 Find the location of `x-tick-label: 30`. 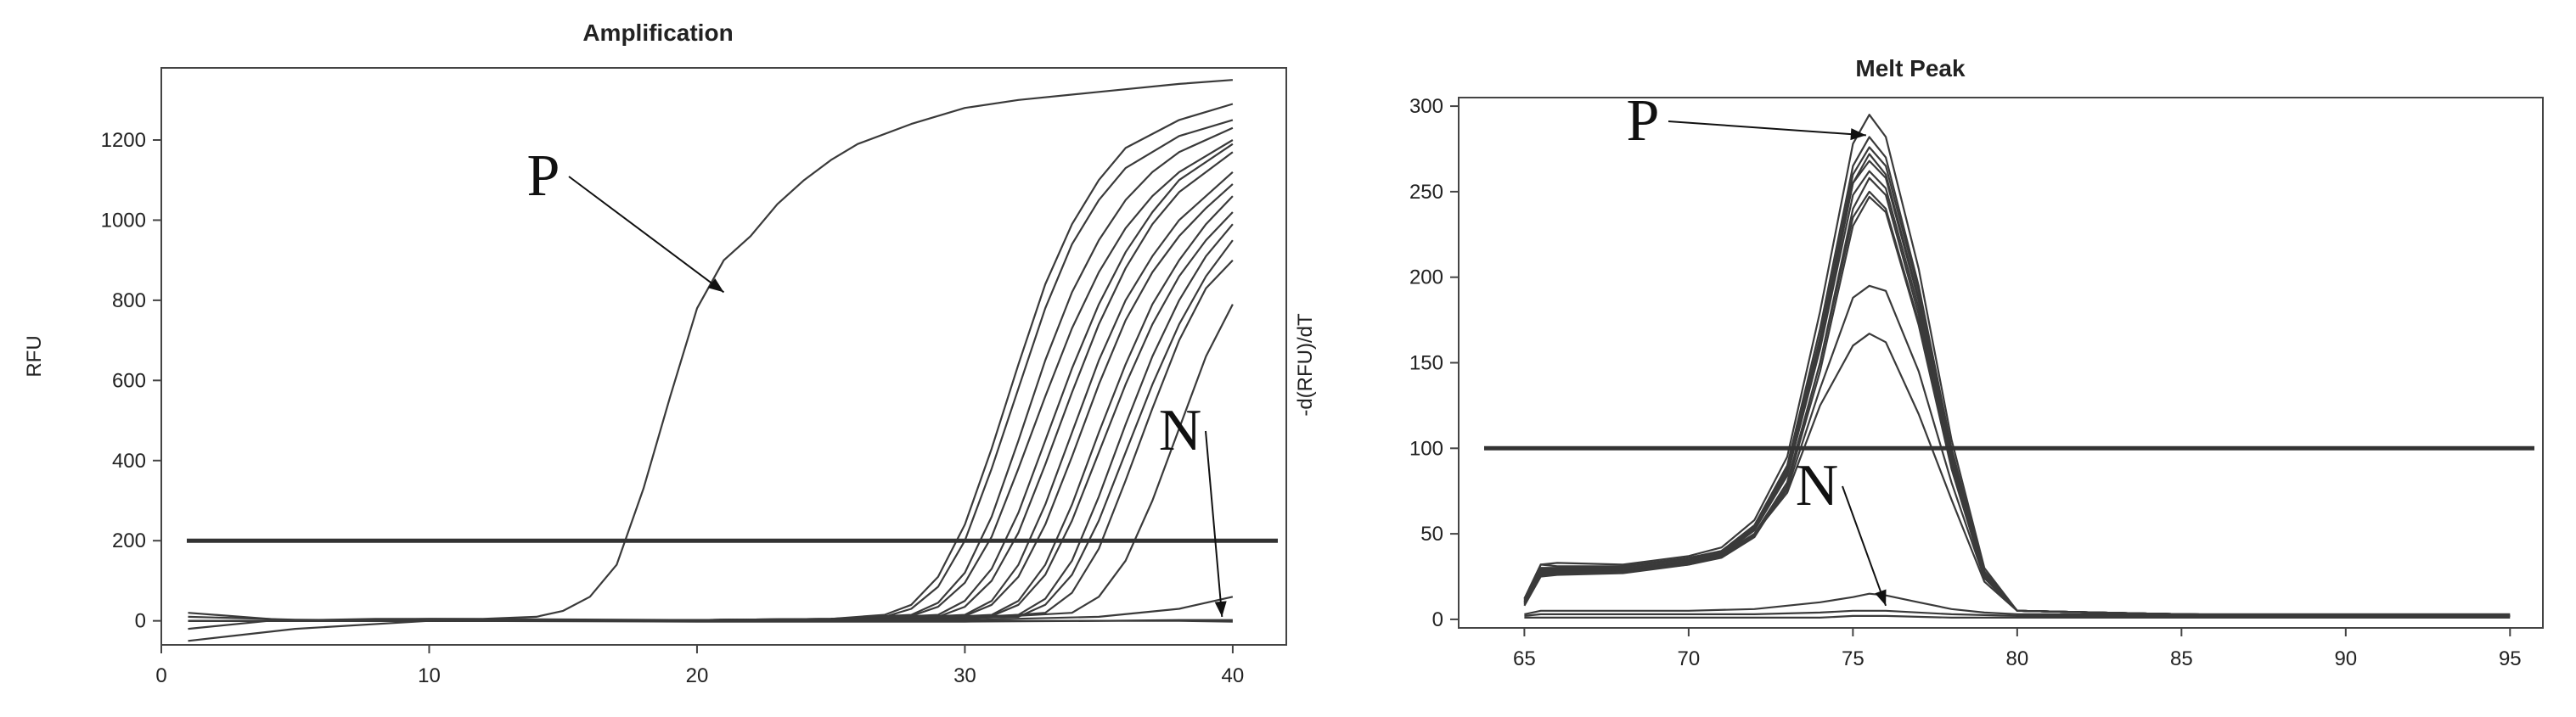

x-tick-label: 30 is located at coordinates (964, 675).